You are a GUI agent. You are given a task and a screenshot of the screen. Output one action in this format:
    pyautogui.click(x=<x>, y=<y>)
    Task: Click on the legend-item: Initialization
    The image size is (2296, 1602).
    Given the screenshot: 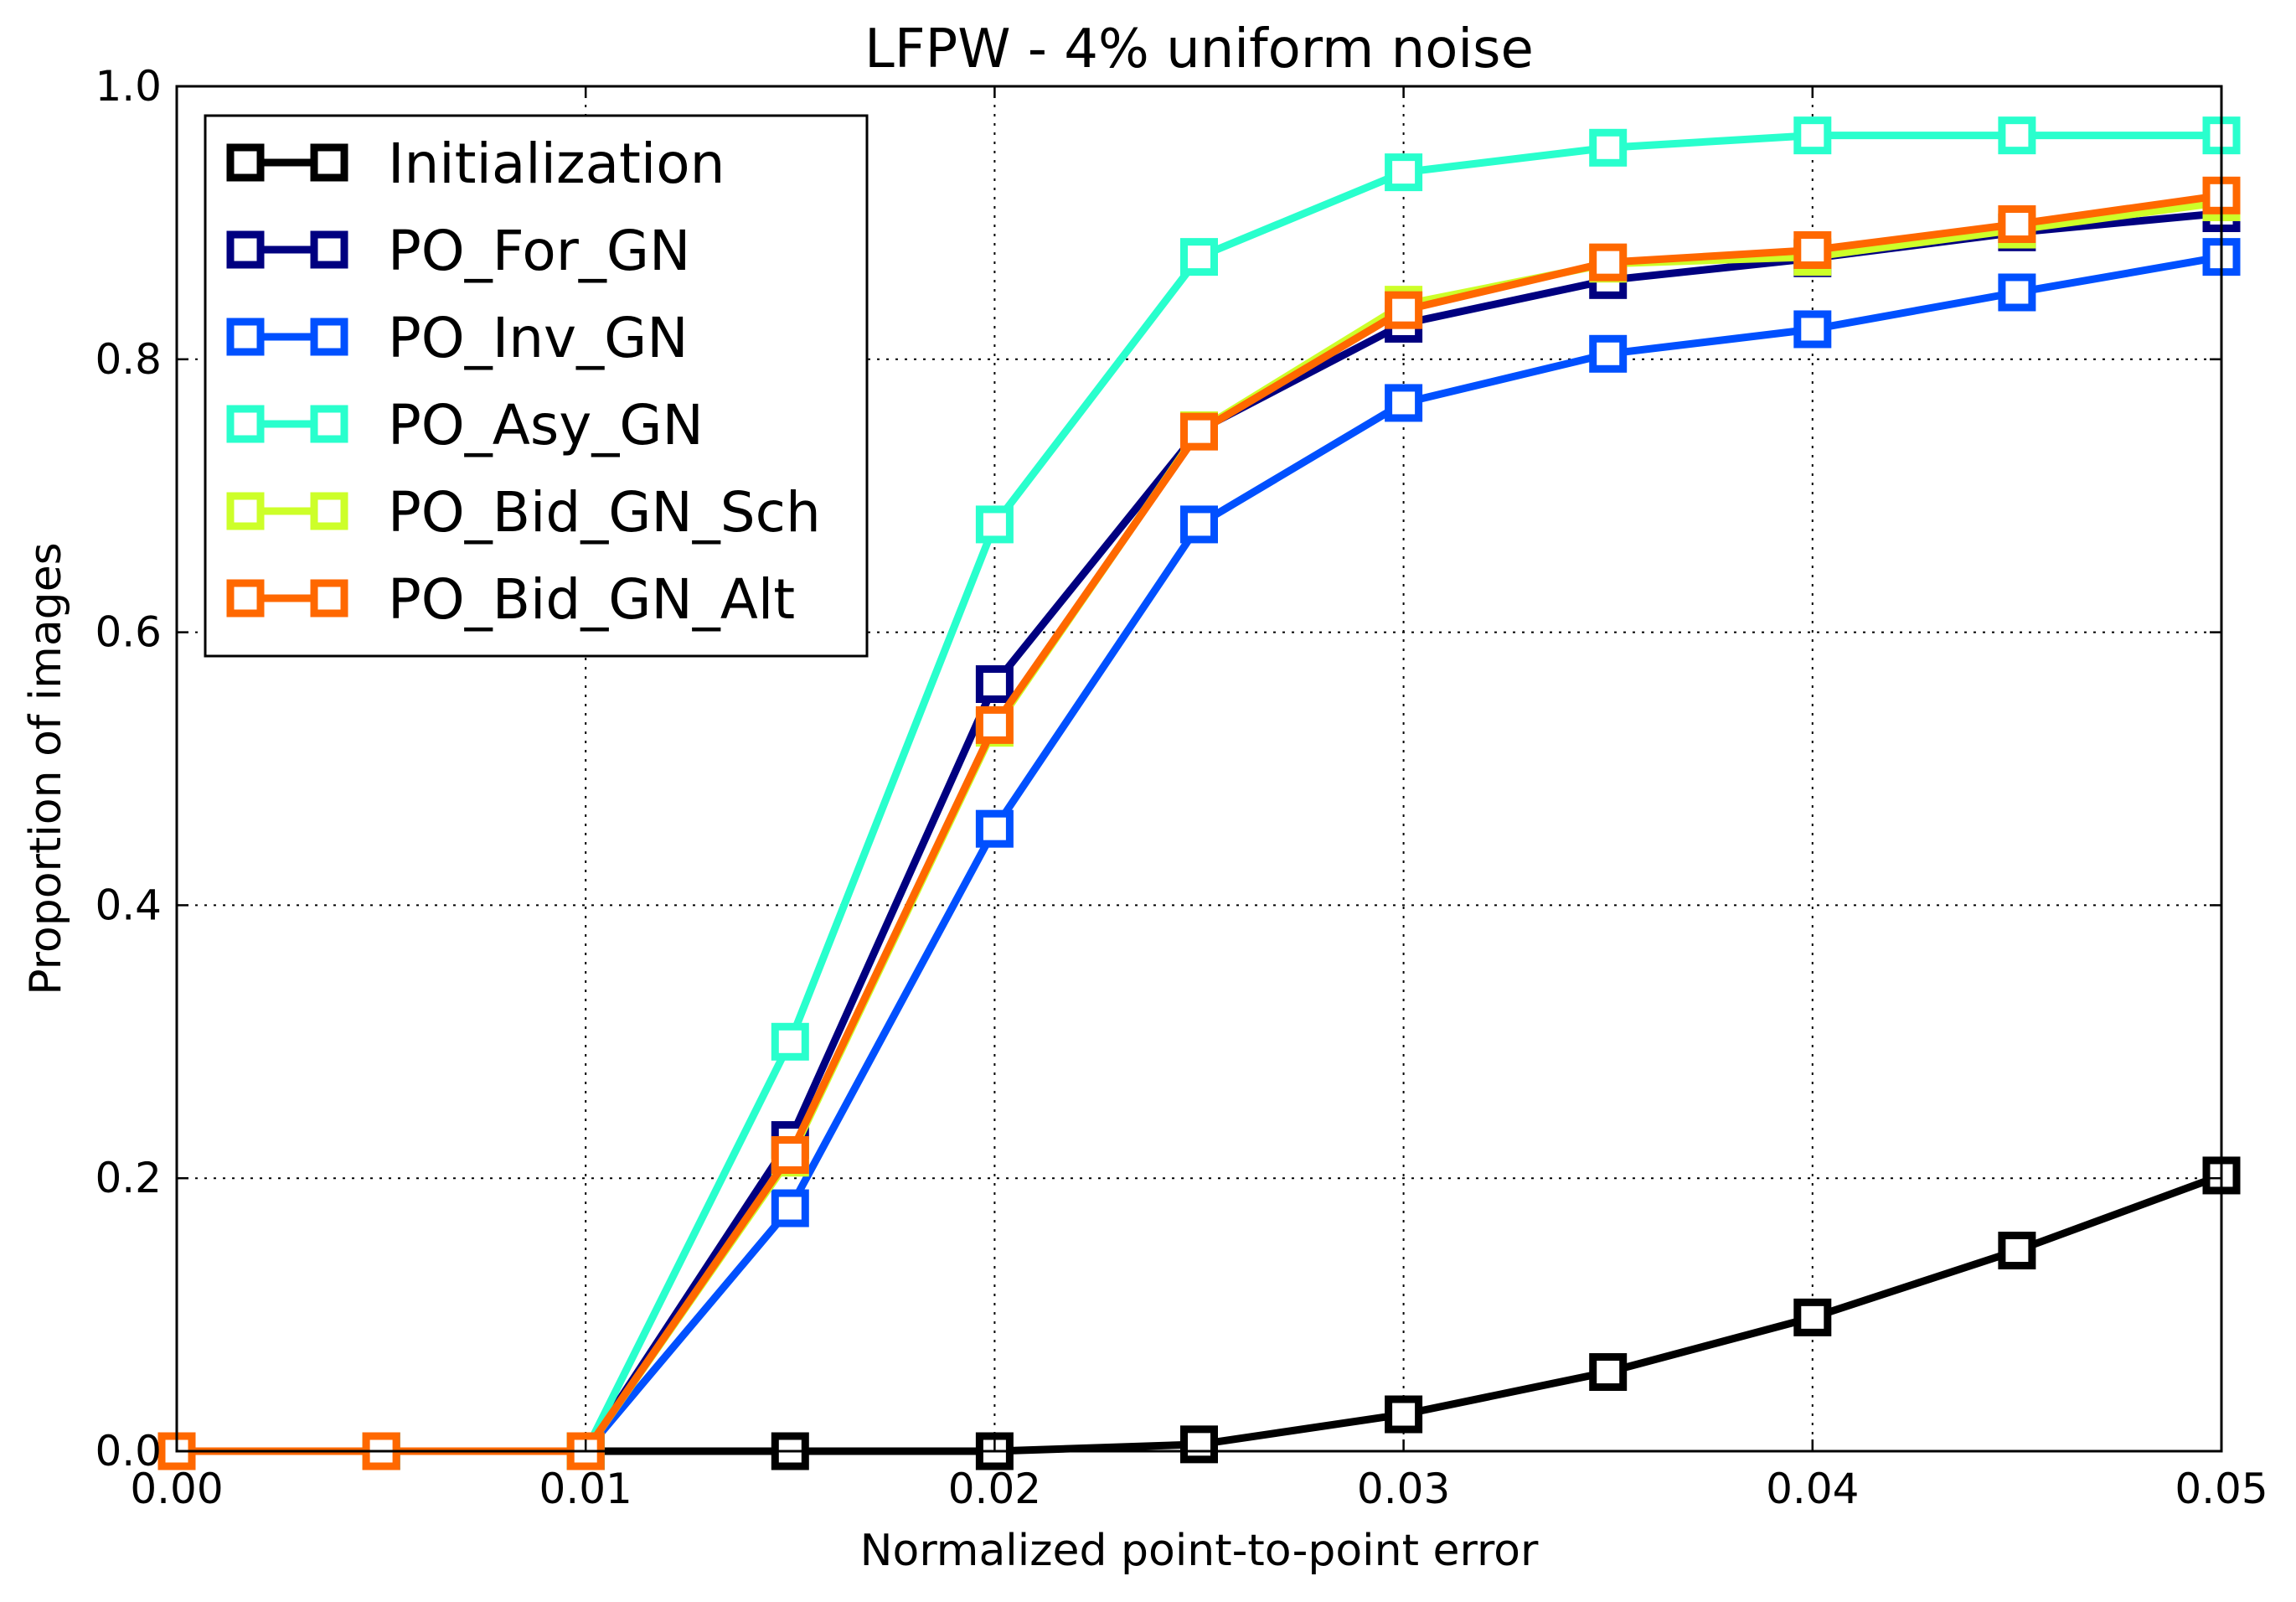 What is the action you would take?
    pyautogui.click(x=475, y=164)
    